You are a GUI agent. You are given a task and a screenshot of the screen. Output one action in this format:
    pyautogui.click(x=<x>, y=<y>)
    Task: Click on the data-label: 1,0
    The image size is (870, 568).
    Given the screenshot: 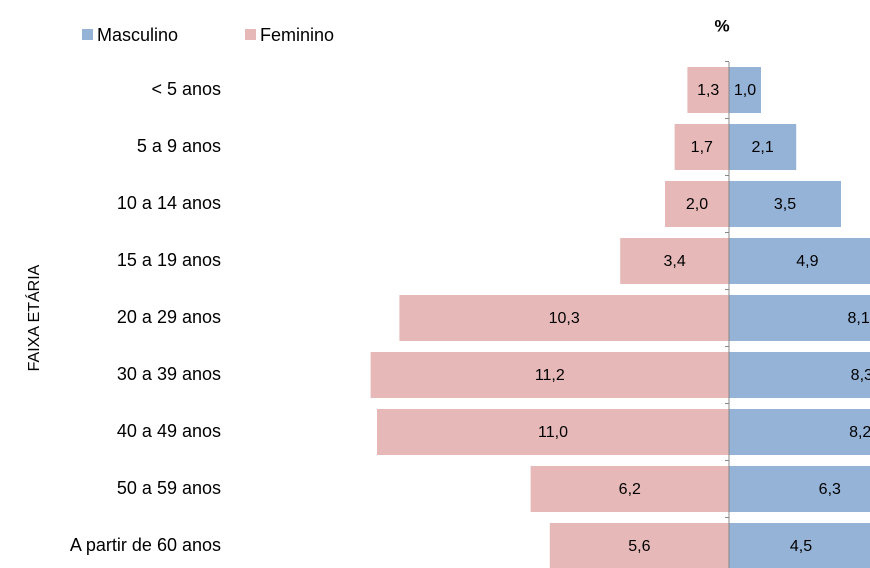 What is the action you would take?
    pyautogui.click(x=745, y=90)
    